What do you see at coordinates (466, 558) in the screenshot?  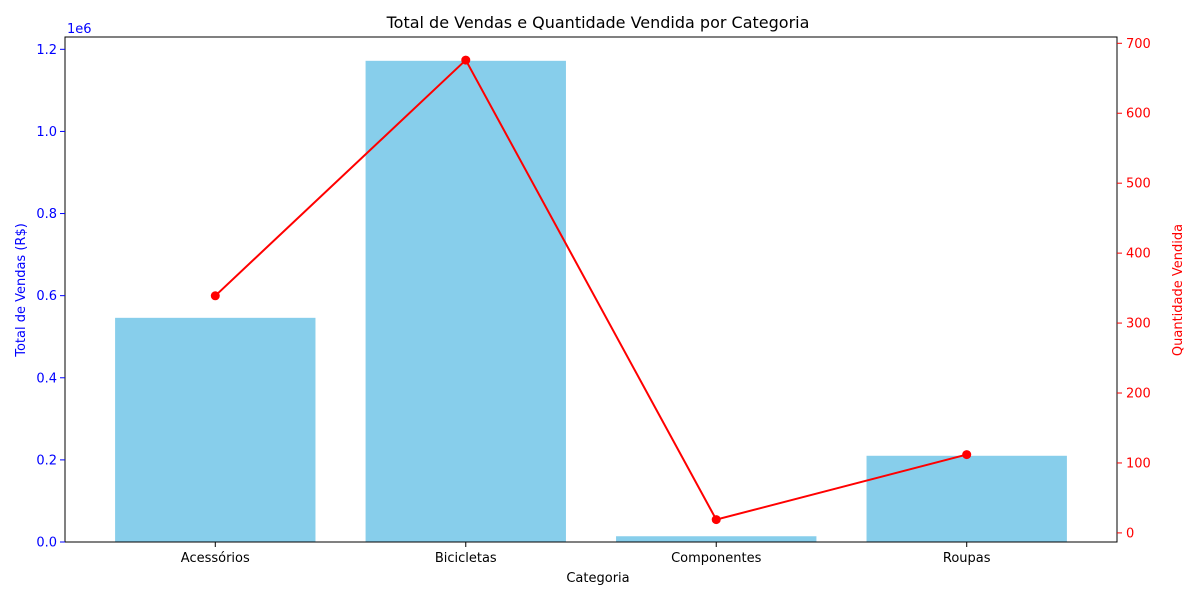 I see `x-tick-label-1: Bicicletas` at bounding box center [466, 558].